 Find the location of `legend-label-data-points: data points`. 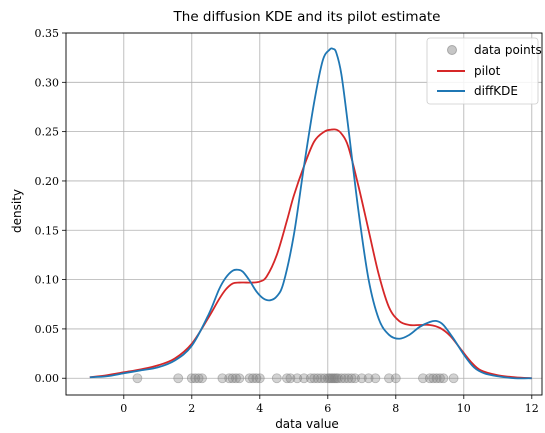

legend-label-data-points: data points is located at coordinates (508, 50).